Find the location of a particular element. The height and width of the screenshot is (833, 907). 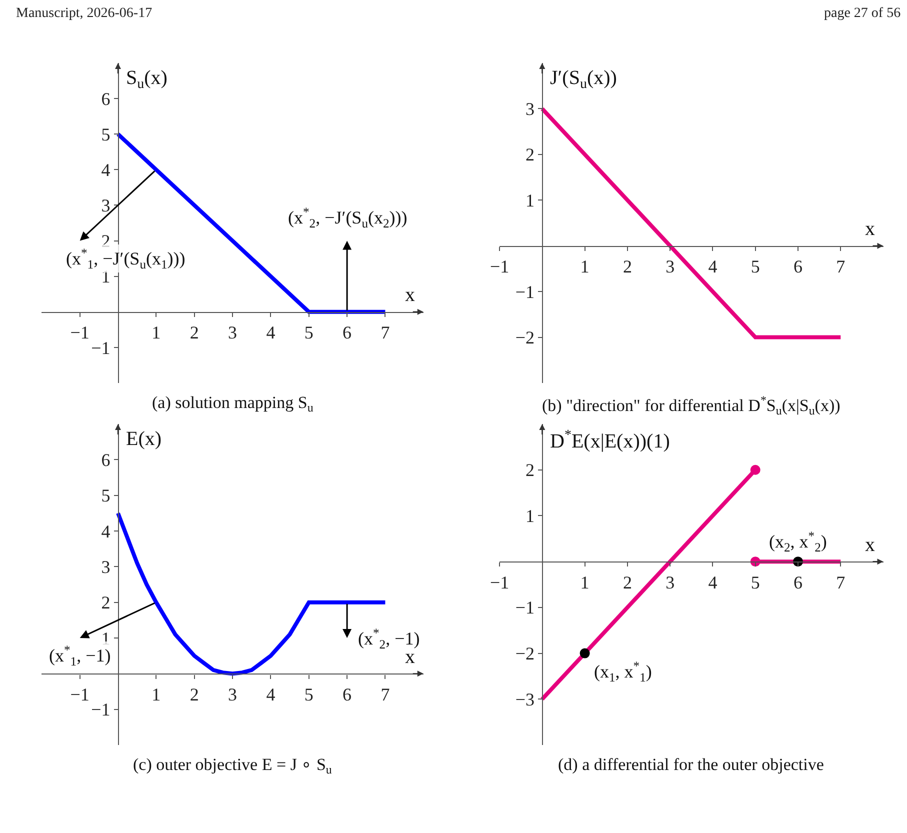

y-axis-title: J′(S$_{u}$(x)) is located at coordinates (583, 79).